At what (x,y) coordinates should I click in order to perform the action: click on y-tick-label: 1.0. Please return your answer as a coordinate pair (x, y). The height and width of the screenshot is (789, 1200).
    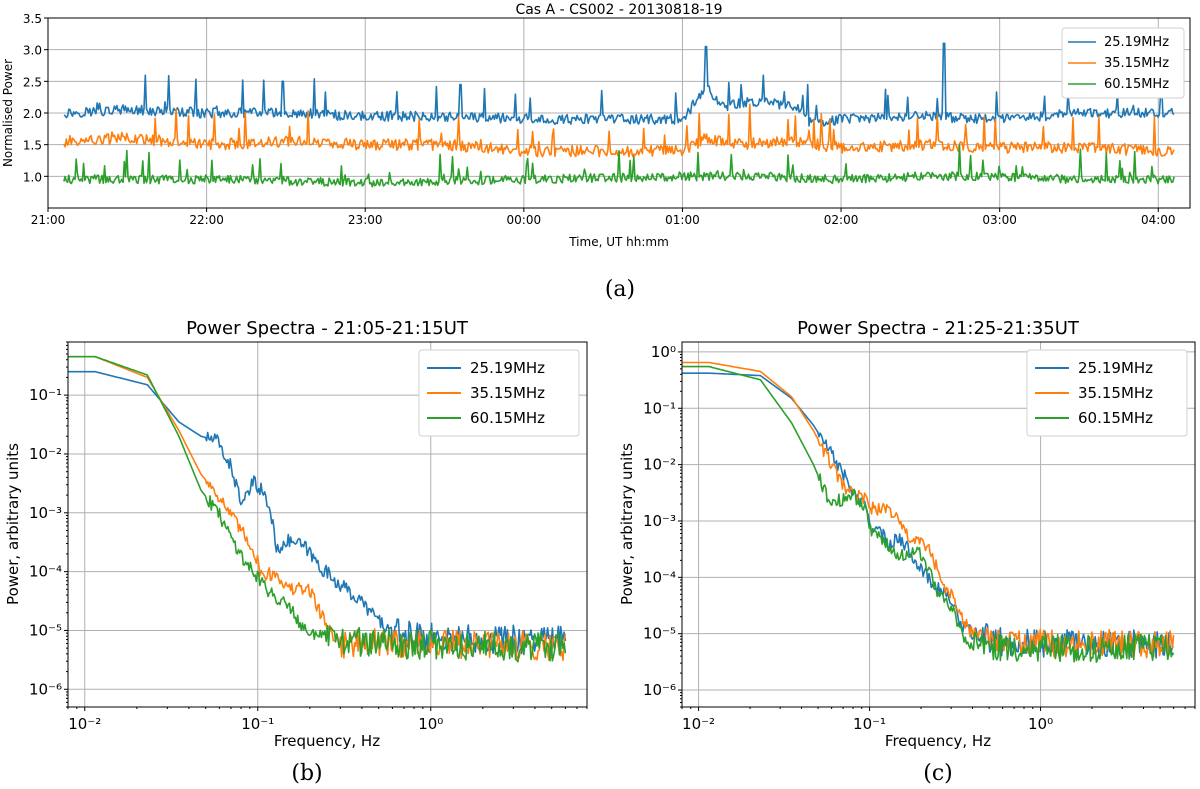
    Looking at the image, I should click on (32, 177).